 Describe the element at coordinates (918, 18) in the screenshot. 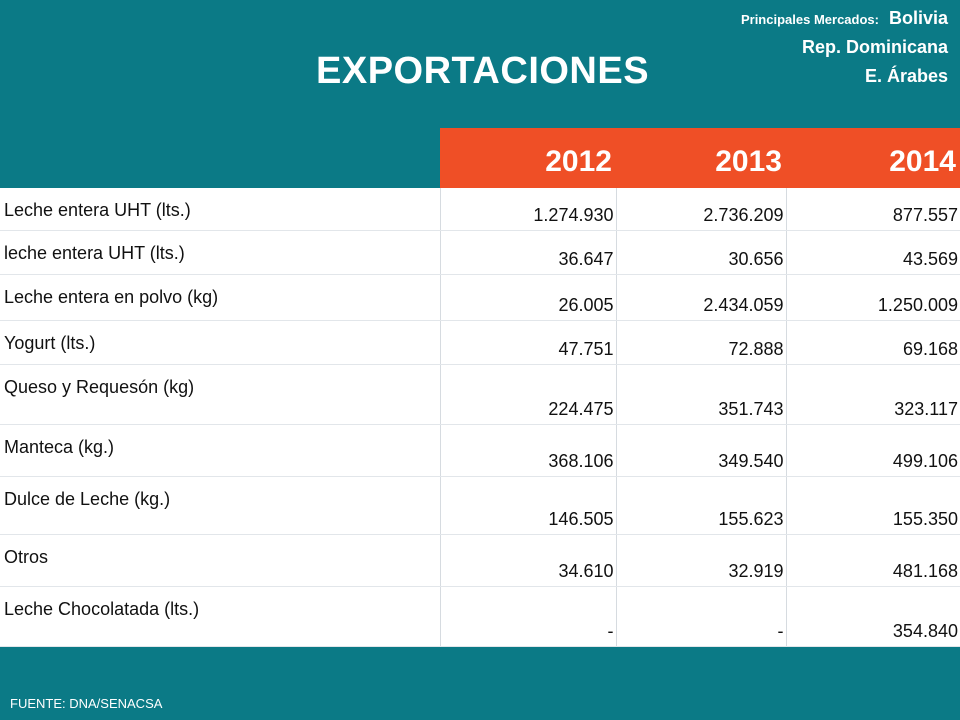

I see `market-item: Bolivia` at that location.